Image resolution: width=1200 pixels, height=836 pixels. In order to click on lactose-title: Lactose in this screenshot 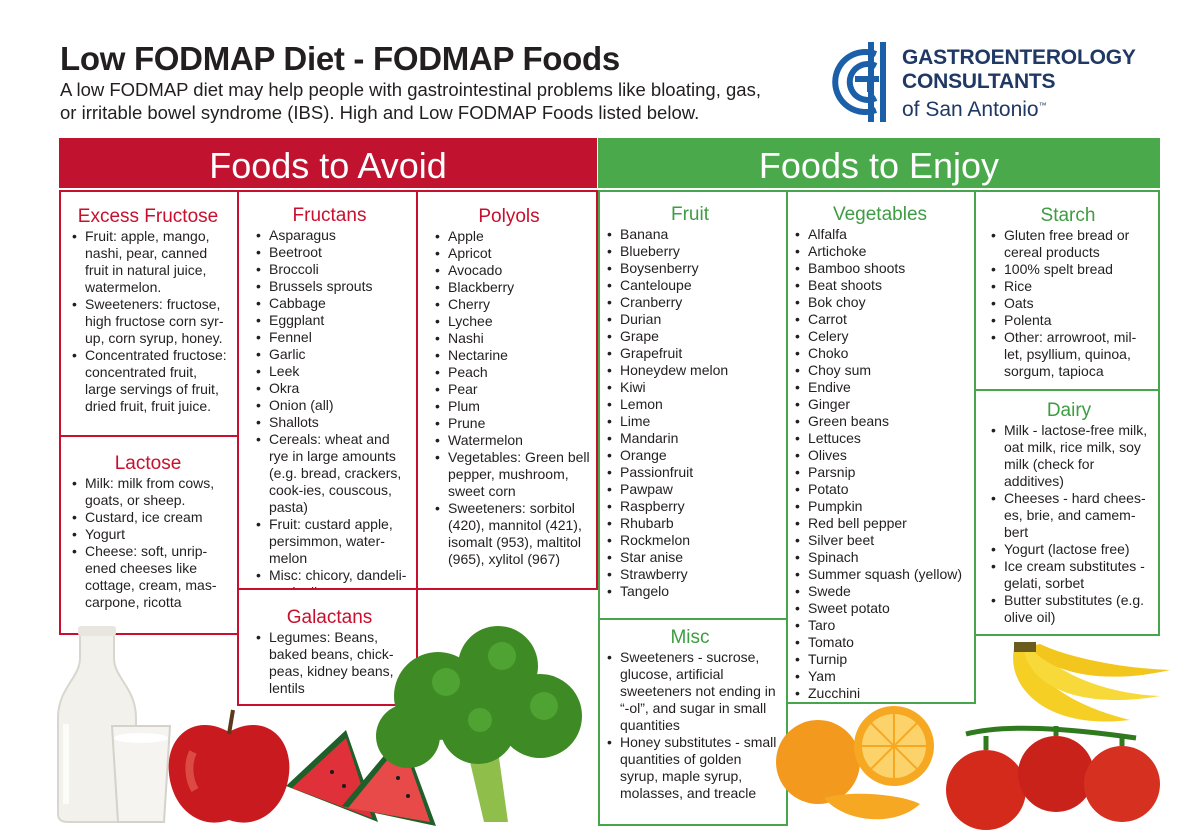, I will do `click(148, 463)`.